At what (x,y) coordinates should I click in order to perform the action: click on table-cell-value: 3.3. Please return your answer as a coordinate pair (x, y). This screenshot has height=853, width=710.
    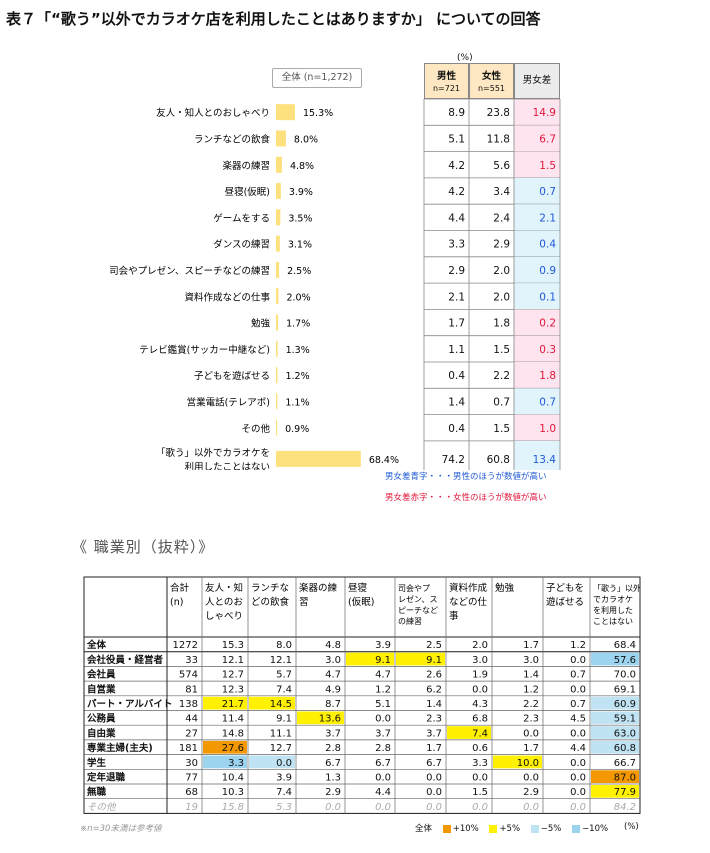
    Looking at the image, I should click on (236, 763).